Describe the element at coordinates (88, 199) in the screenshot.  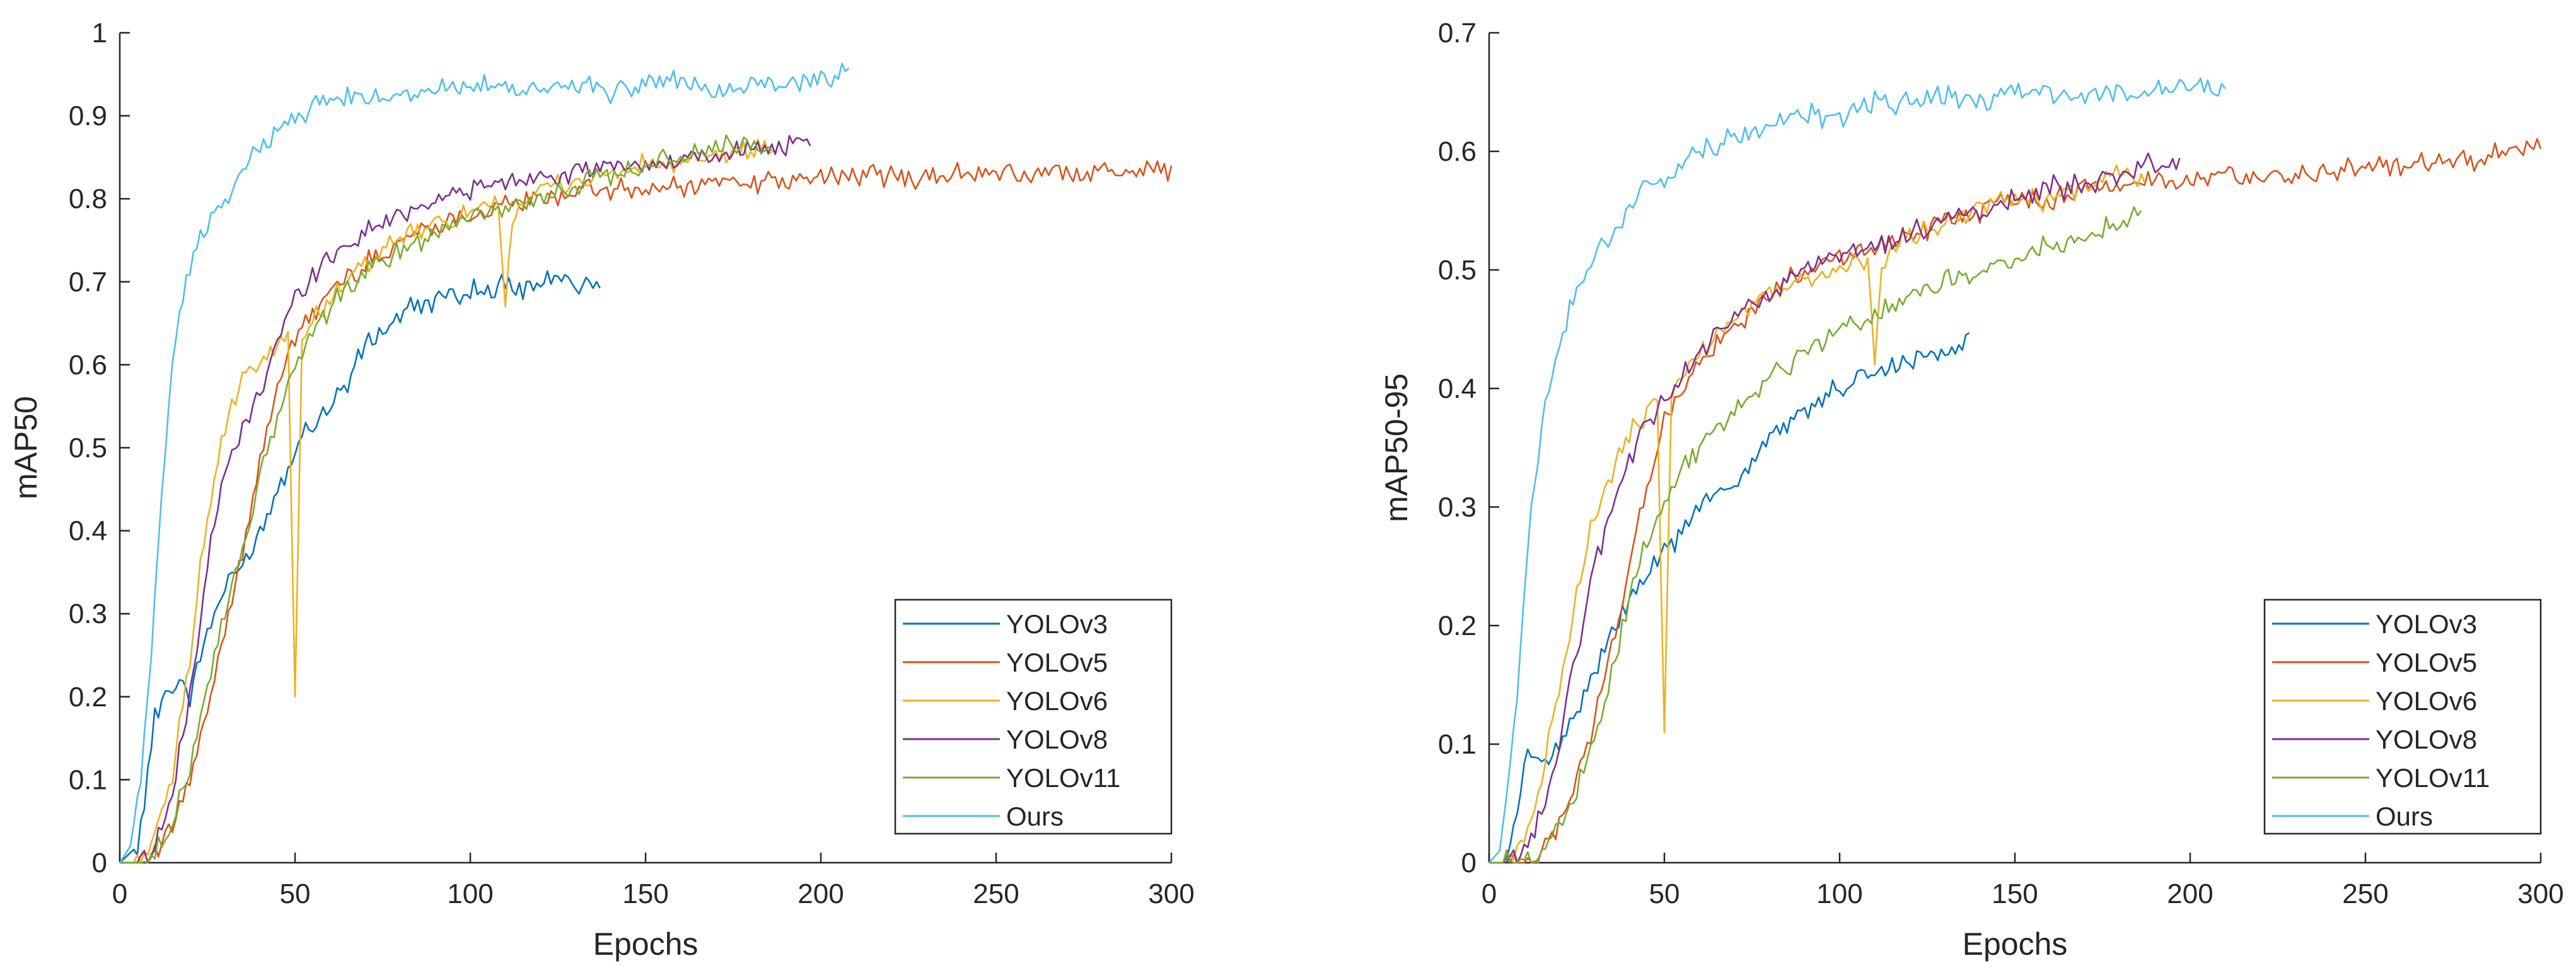
I see `y-tick-label: 0.8` at that location.